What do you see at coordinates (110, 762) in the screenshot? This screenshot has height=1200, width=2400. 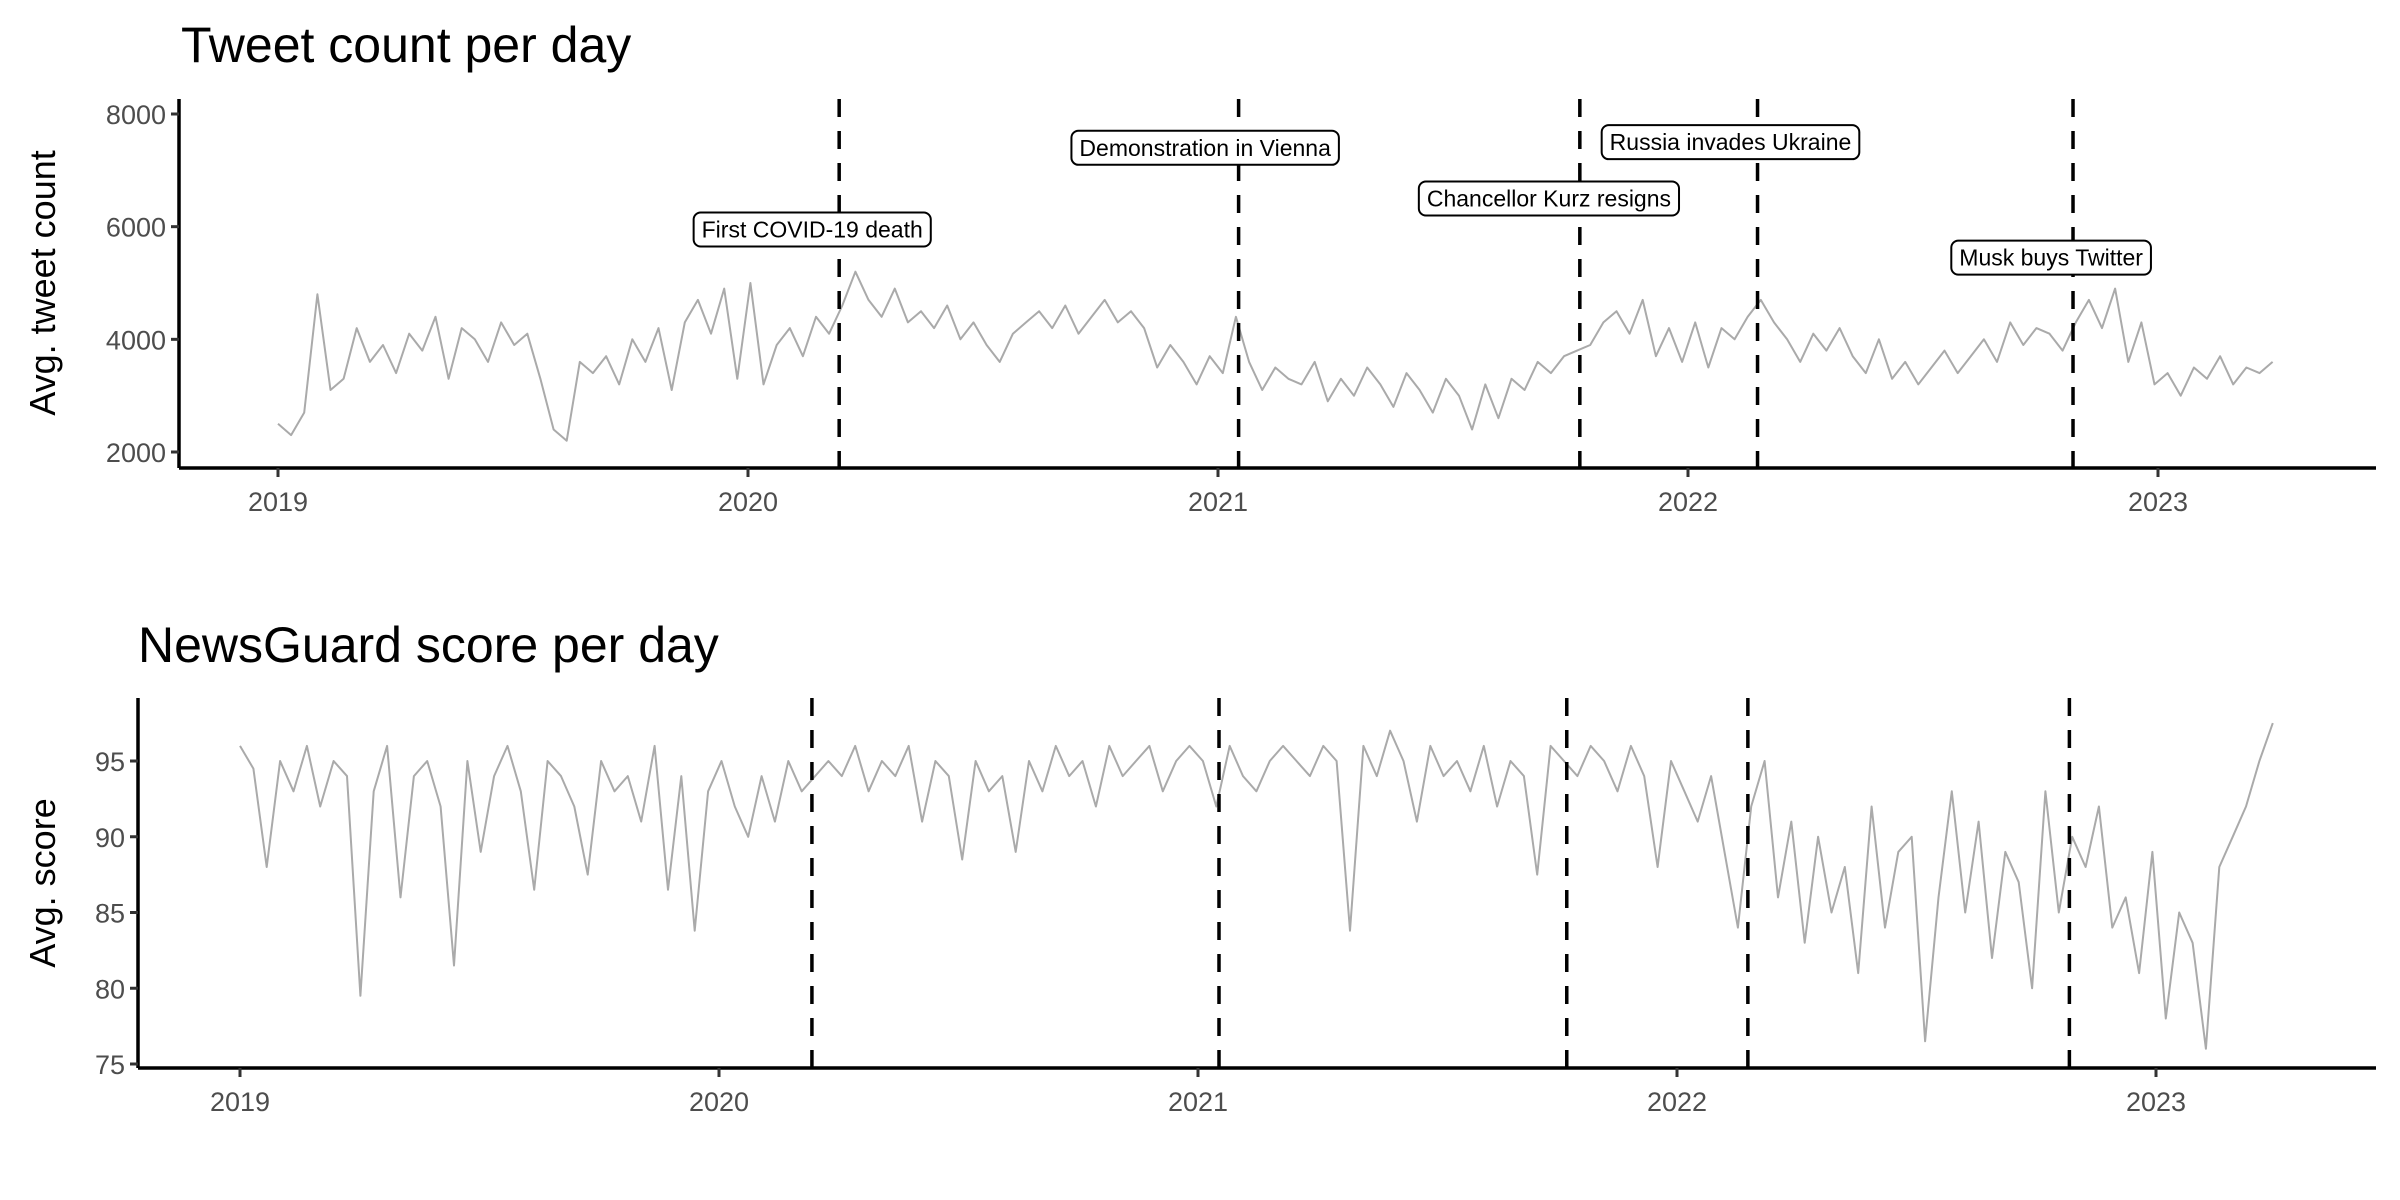 I see `y-tick-label: 95` at bounding box center [110, 762].